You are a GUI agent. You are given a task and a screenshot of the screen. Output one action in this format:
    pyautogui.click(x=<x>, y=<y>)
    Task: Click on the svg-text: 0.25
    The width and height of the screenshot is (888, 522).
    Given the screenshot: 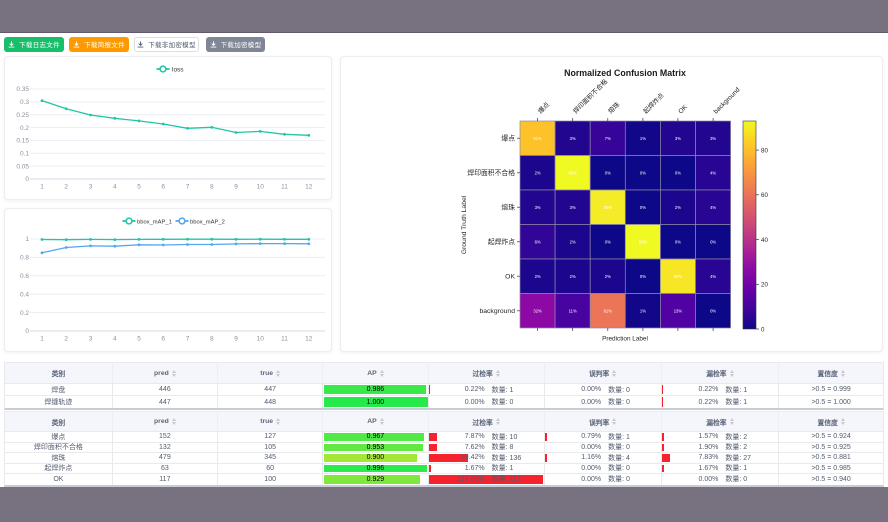 What is the action you would take?
    pyautogui.click(x=22, y=115)
    